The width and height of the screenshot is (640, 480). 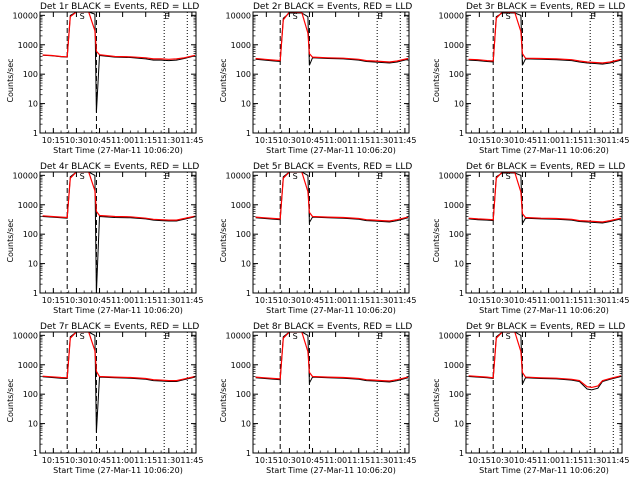 What do you see at coordinates (119, 167) in the screenshot?
I see `panel-title: Det 4r BLACK = Events, RED = LLD` at bounding box center [119, 167].